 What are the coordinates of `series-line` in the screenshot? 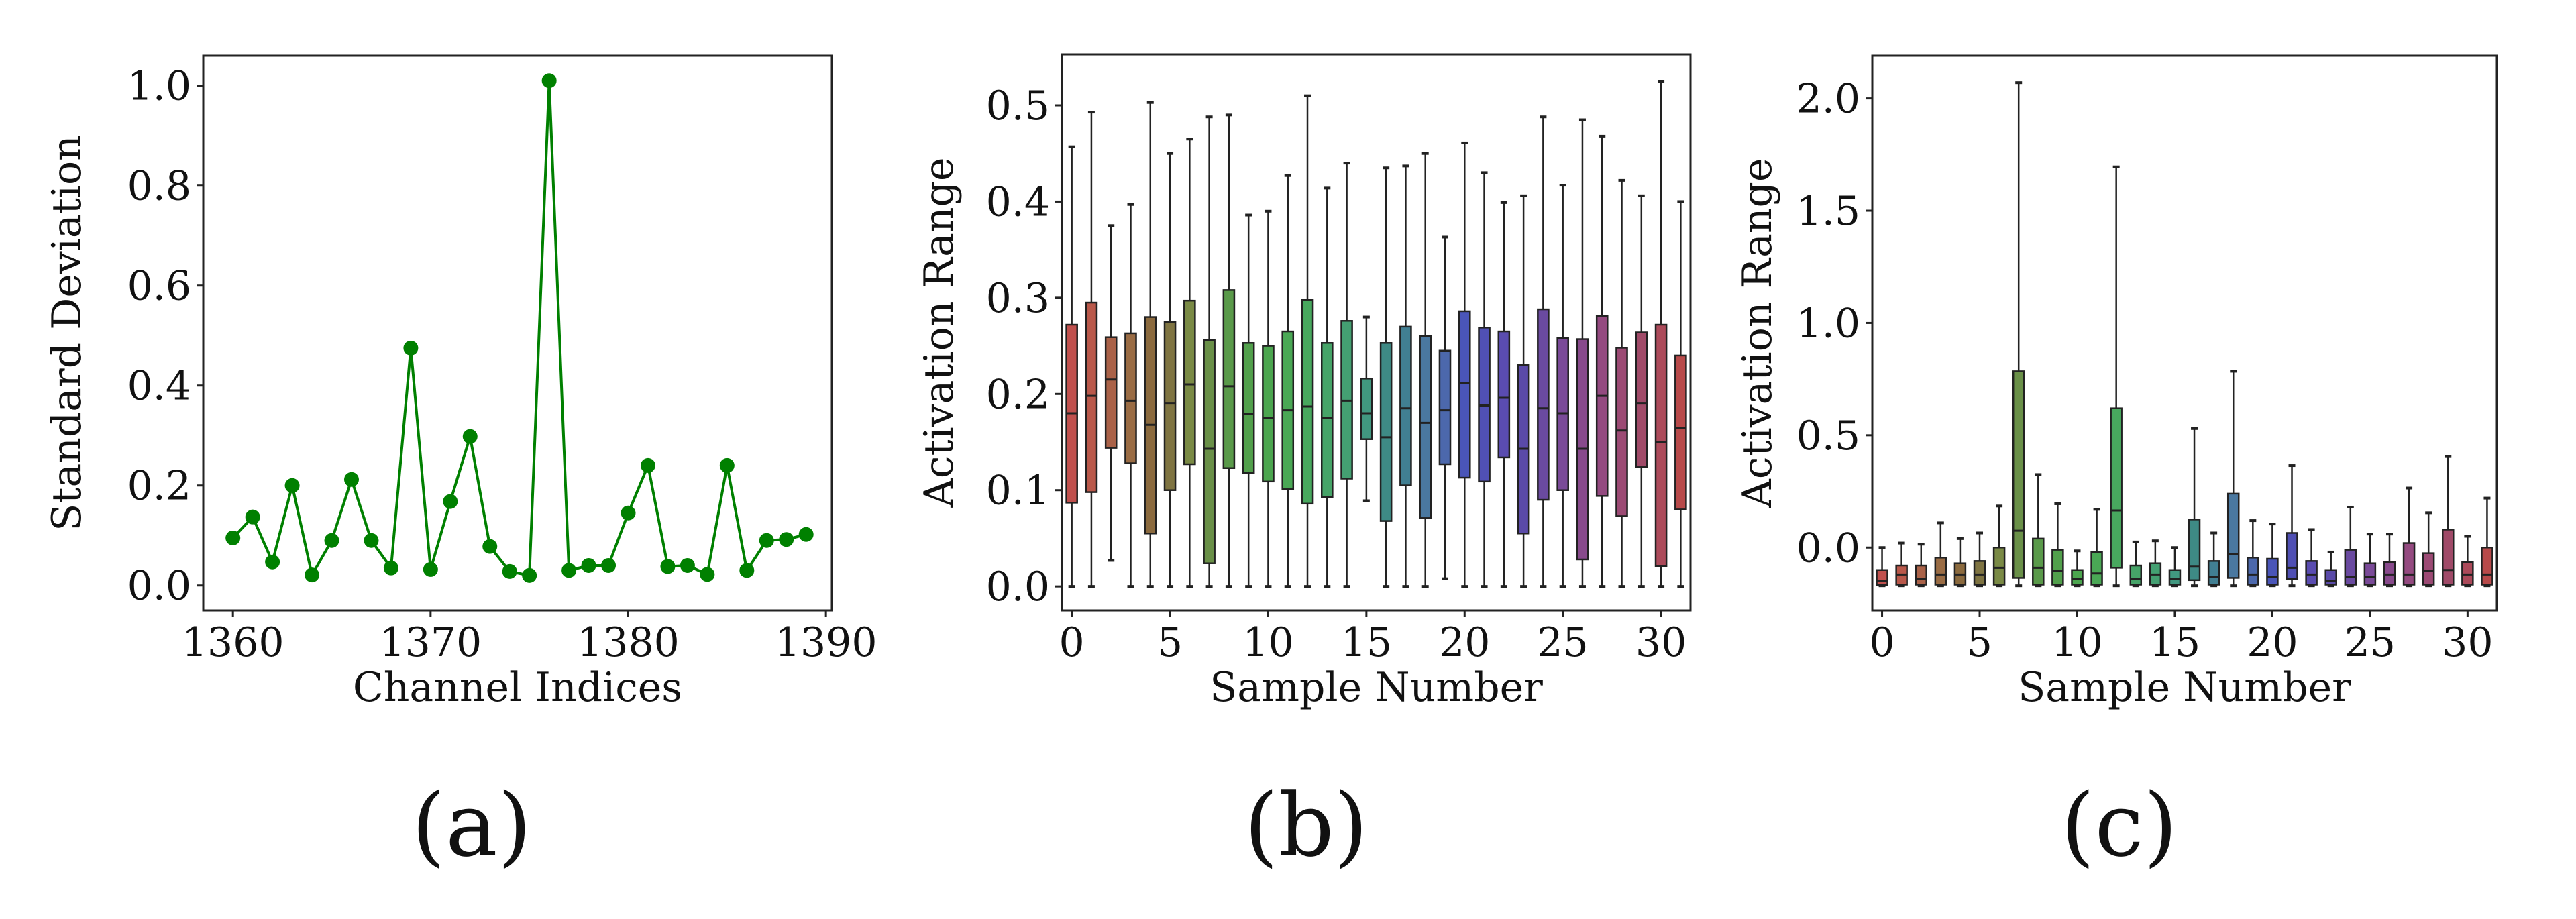 It's located at (519, 329).